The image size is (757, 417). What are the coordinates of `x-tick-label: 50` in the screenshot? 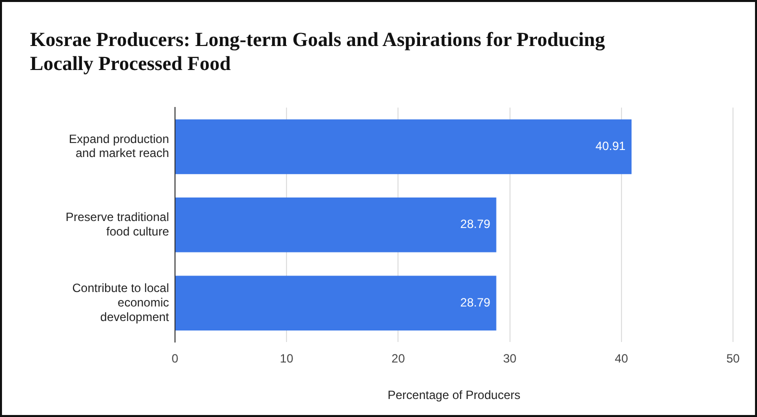 It's located at (733, 359).